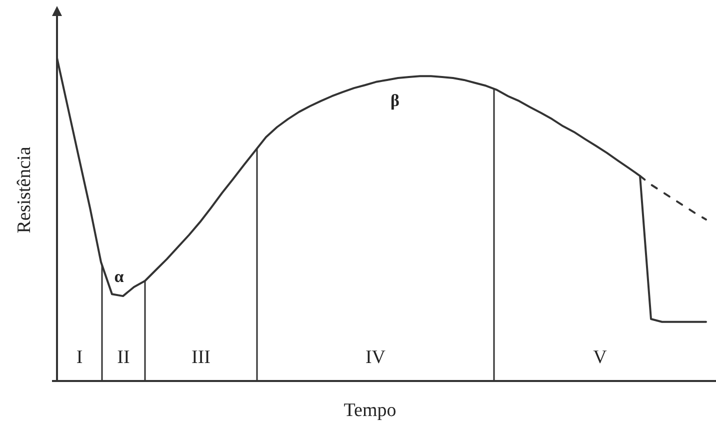  Describe the element at coordinates (600, 357) in the screenshot. I see `annotation: V` at that location.